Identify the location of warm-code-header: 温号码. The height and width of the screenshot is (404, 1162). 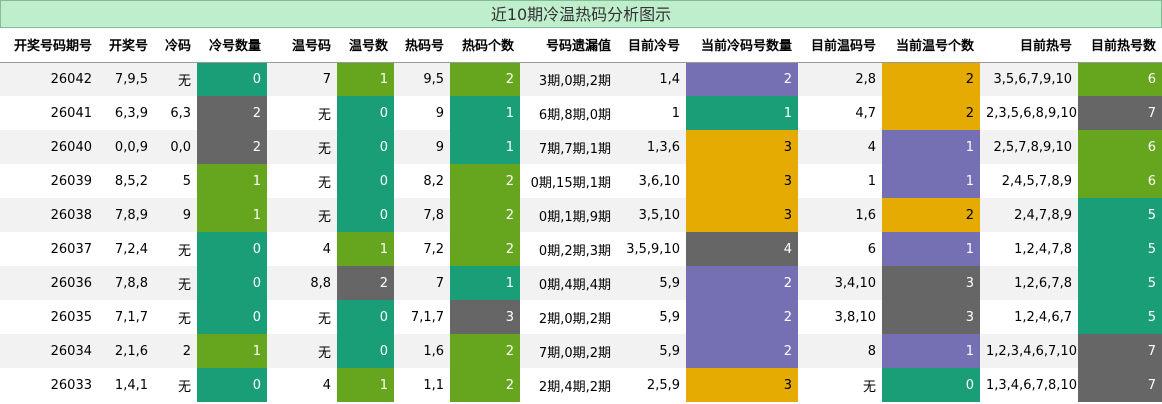
(302, 45).